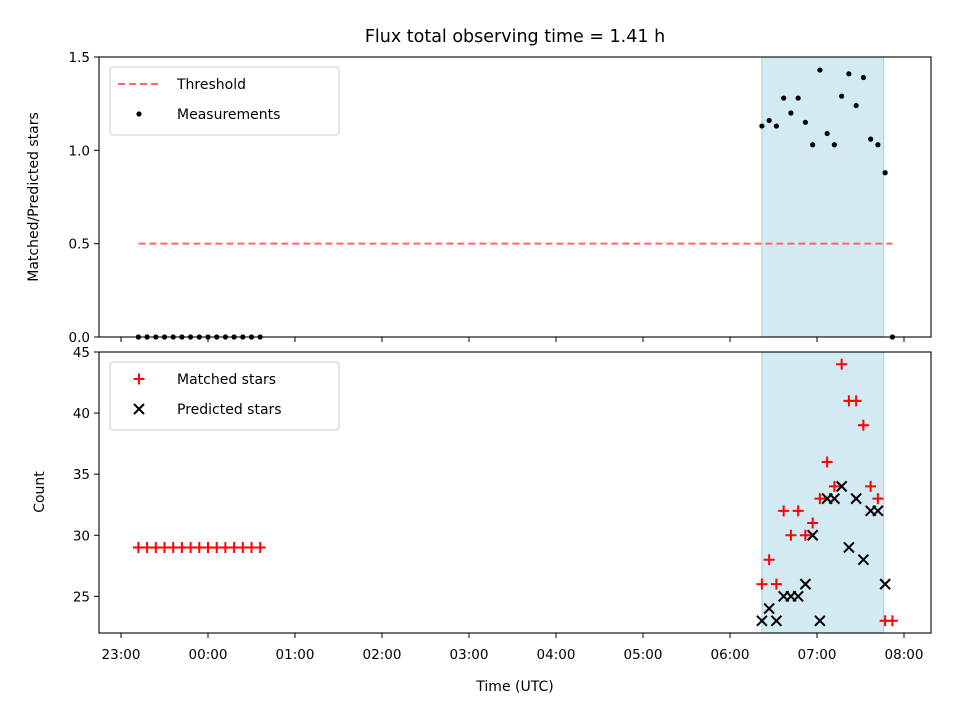 Image resolution: width=960 pixels, height=720 pixels. Describe the element at coordinates (81, 414) in the screenshot. I see `bottom-y-tick-label-3: 40` at that location.